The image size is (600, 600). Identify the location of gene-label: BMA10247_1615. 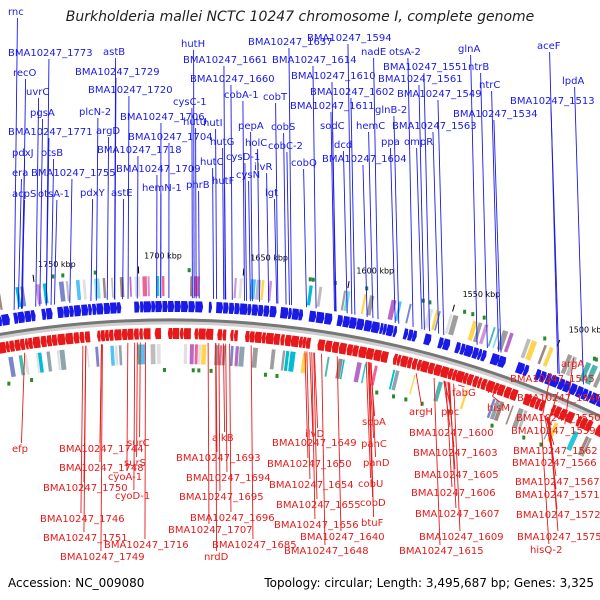
(441, 551).